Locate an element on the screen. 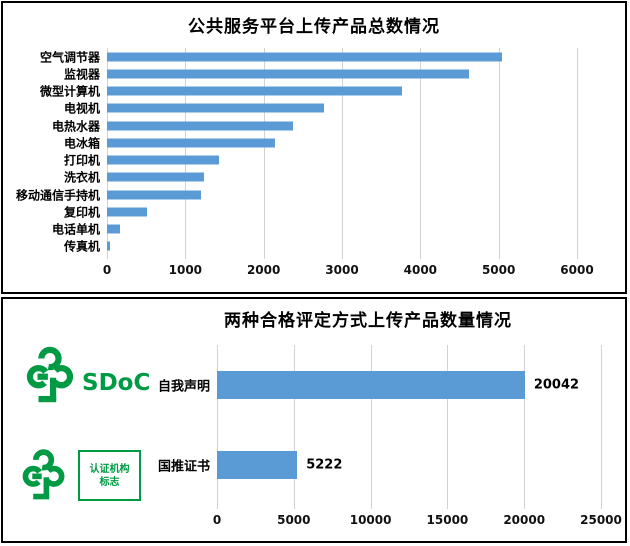 Image resolution: width=630 pixels, height=546 pixels. category-label: 洗衣机 is located at coordinates (81, 177).